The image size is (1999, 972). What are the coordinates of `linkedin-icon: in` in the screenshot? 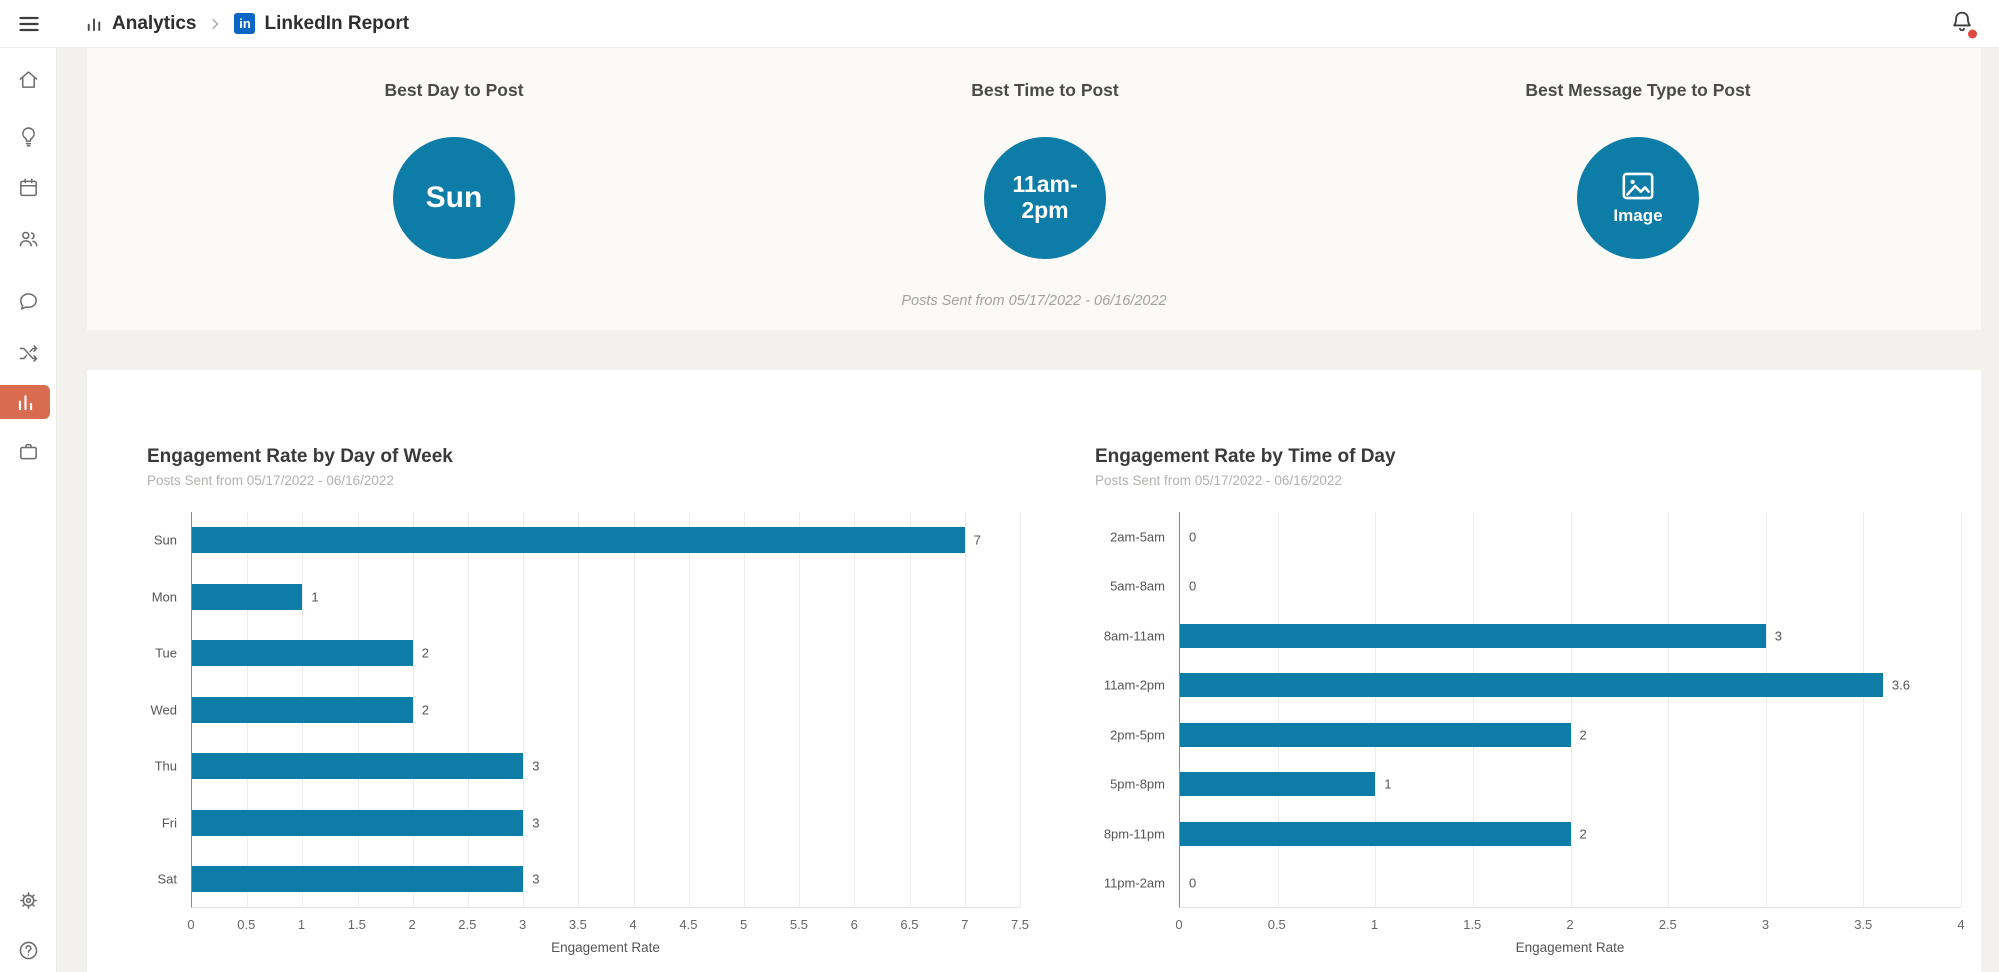 It's located at (245, 23).